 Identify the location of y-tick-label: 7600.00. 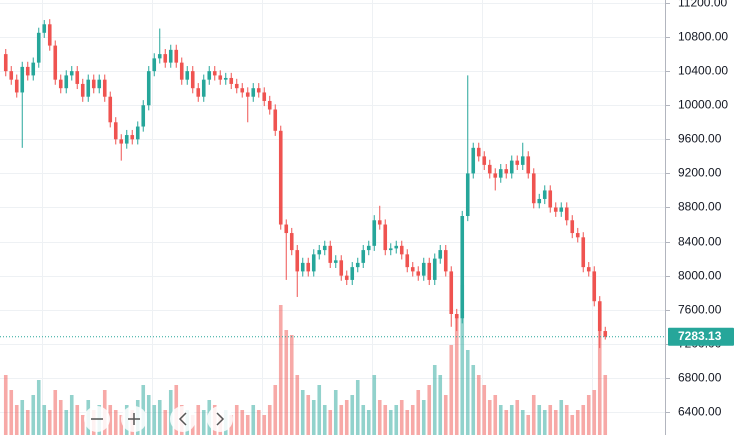
(700, 310).